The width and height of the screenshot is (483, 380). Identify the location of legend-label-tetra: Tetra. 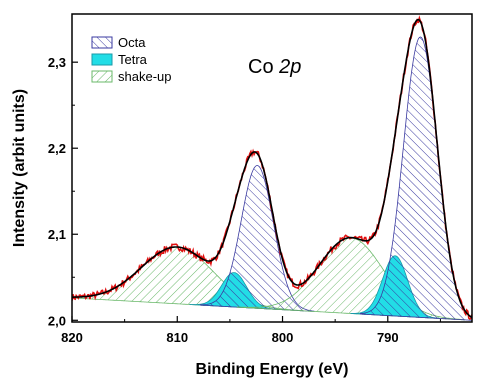
(133, 59).